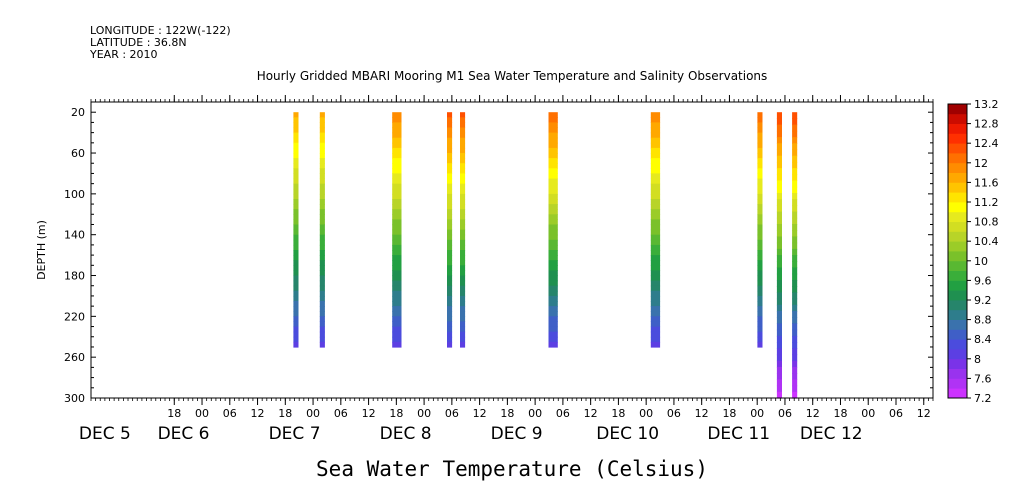  Describe the element at coordinates (78, 153) in the screenshot. I see `y-tick-label: 60` at that location.